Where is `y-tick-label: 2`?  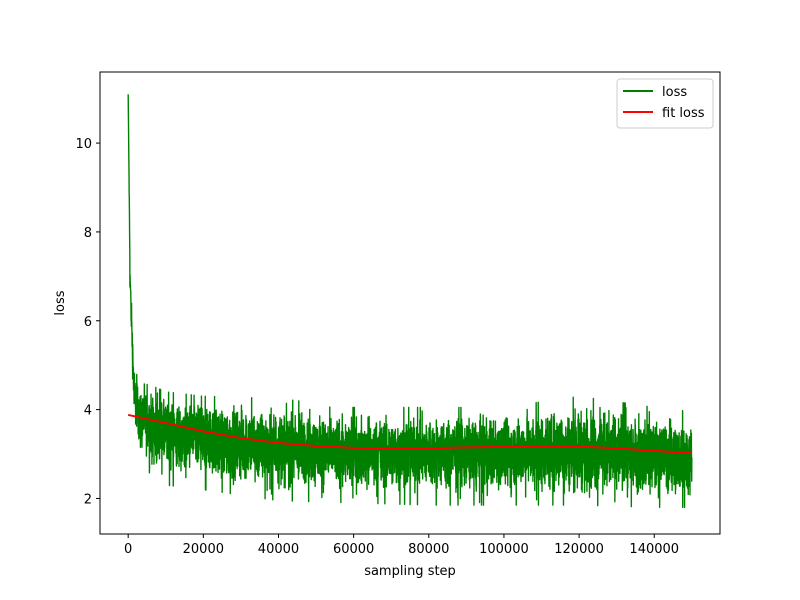
y-tick-label: 2 is located at coordinates (88, 499).